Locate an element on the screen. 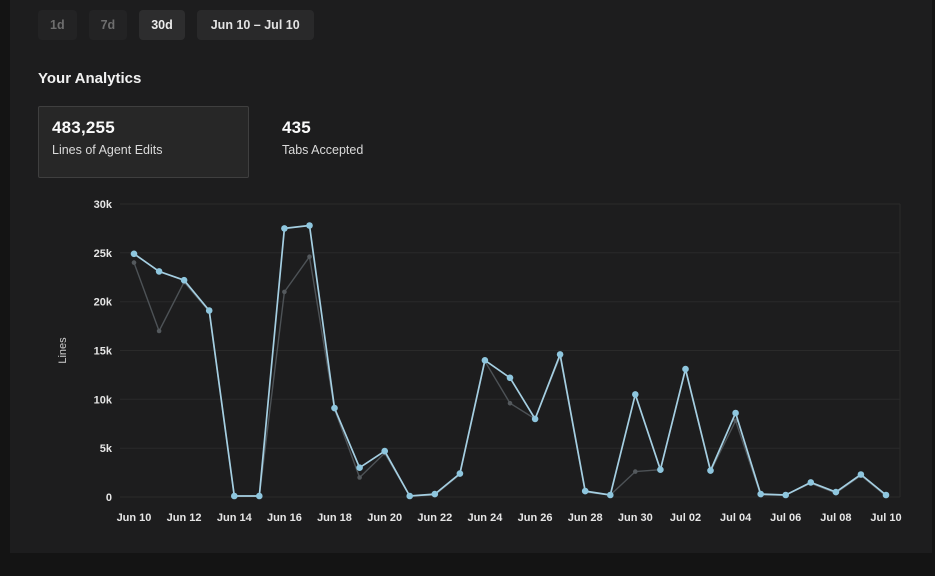  svg-text: Jul 02 is located at coordinates (685, 518).